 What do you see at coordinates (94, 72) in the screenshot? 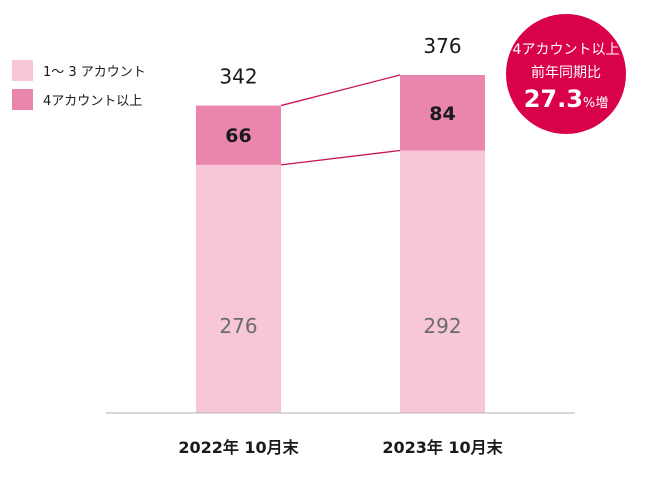
I see `legend-label-0: 1～ 3 アカウント` at bounding box center [94, 72].